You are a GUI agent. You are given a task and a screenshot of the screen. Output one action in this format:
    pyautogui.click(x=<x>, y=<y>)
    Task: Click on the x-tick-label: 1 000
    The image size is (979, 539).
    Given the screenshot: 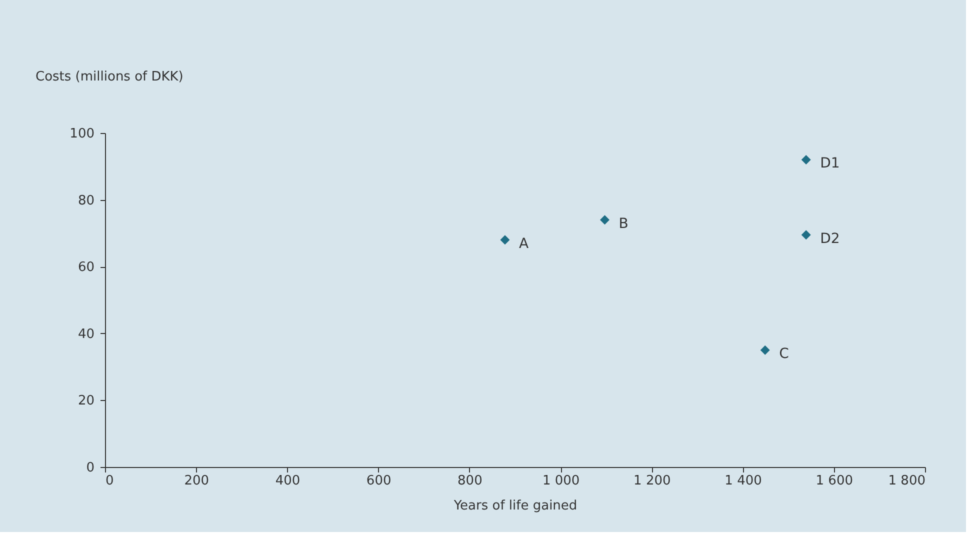 What is the action you would take?
    pyautogui.click(x=561, y=481)
    